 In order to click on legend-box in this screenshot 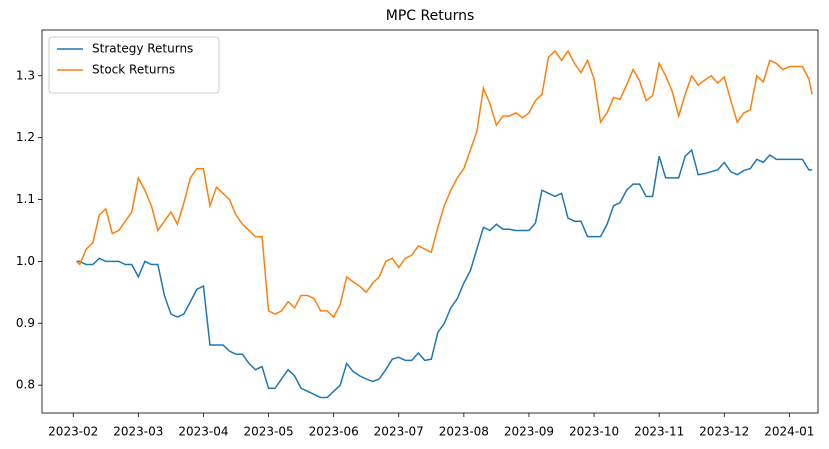, I will do `click(134, 65)`.